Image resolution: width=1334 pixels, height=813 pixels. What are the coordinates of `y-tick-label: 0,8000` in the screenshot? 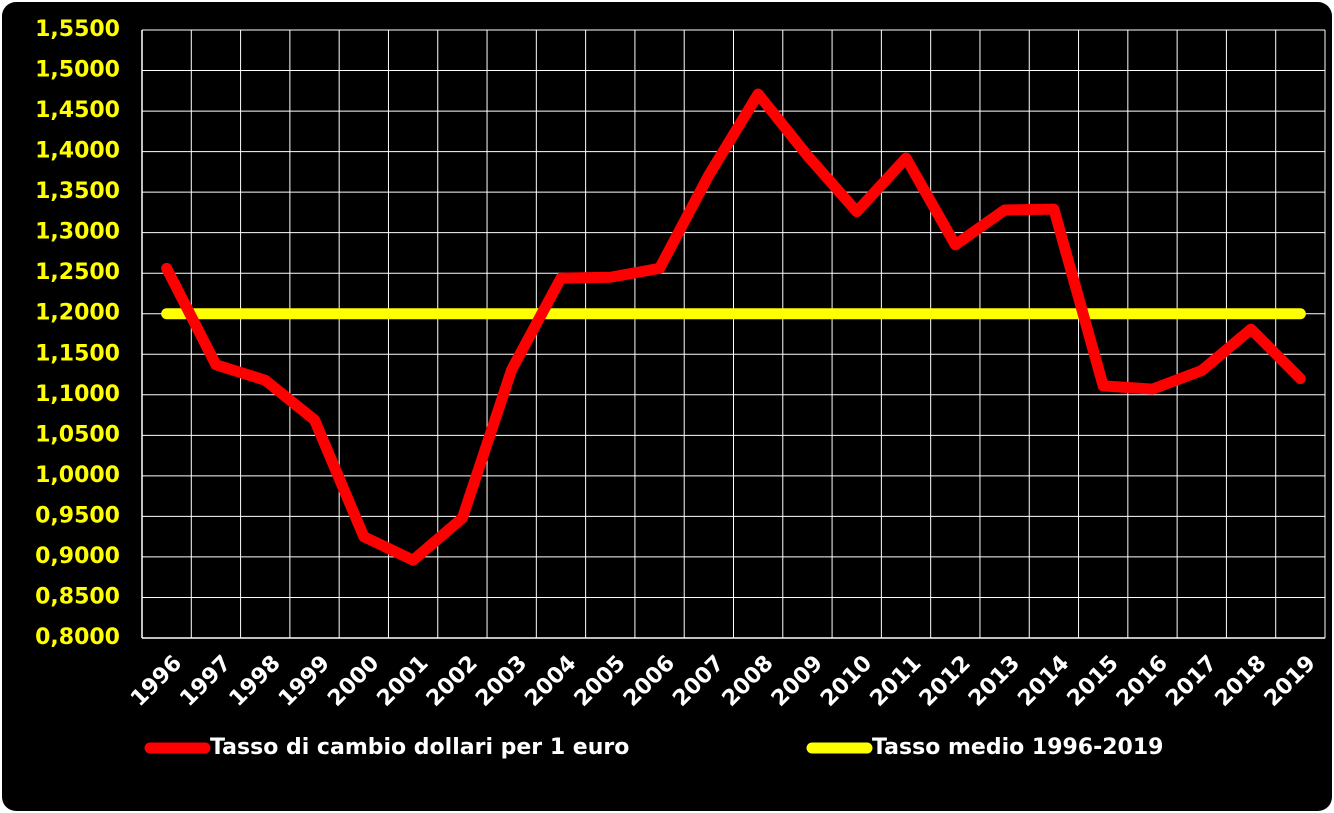 It's located at (77, 637).